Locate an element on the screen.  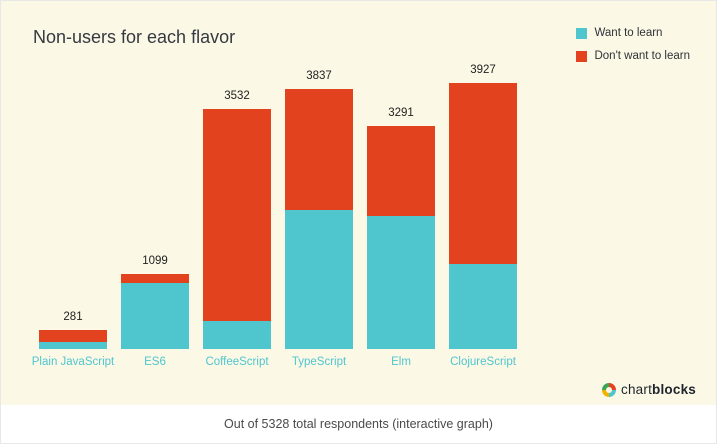
bar-group: 3532 CoffeeScript is located at coordinates (237, 229).